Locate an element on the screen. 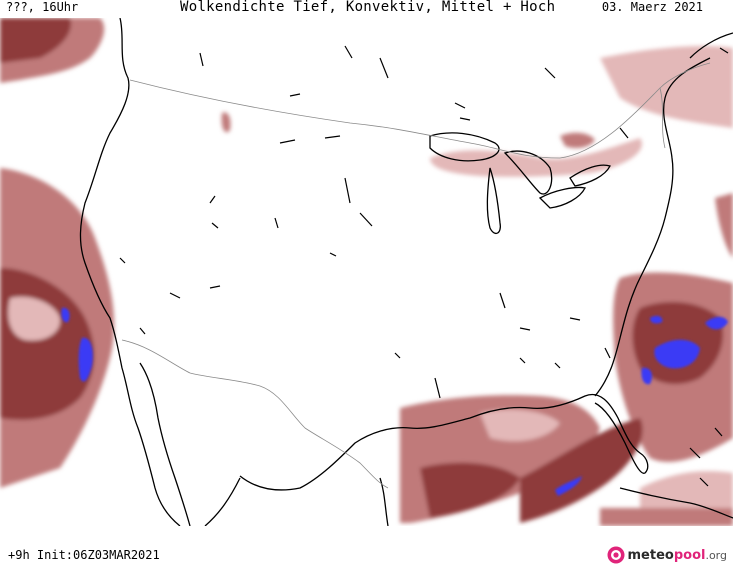 This screenshot has width=733, height=566. brand-name-part1: meteo is located at coordinates (650, 555).